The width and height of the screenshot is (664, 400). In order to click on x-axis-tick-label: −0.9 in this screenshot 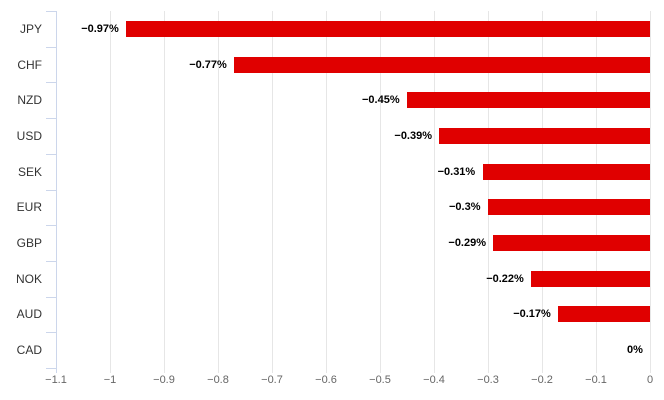, I will do `click(164, 380)`.